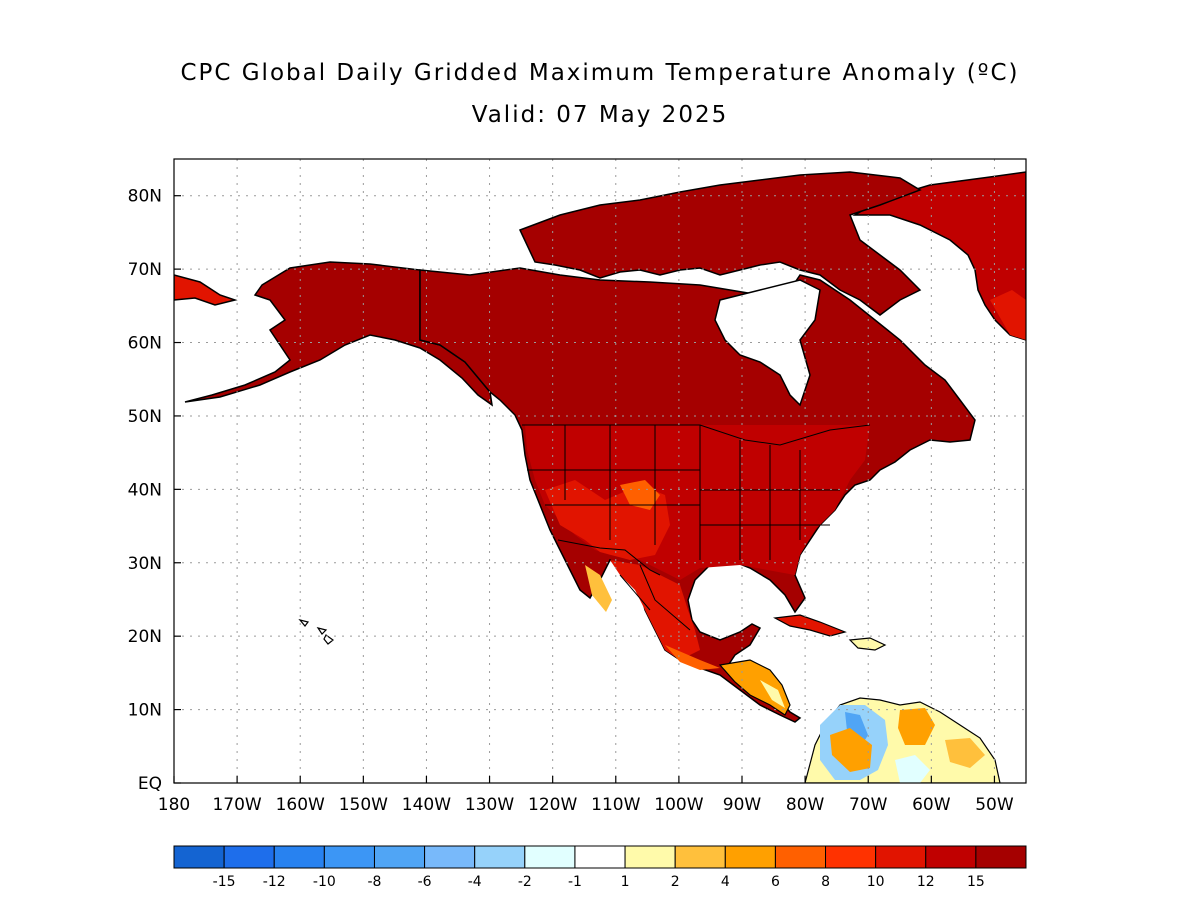 The width and height of the screenshot is (1200, 900). What do you see at coordinates (810, 625) in the screenshot?
I see `cuba-land` at bounding box center [810, 625].